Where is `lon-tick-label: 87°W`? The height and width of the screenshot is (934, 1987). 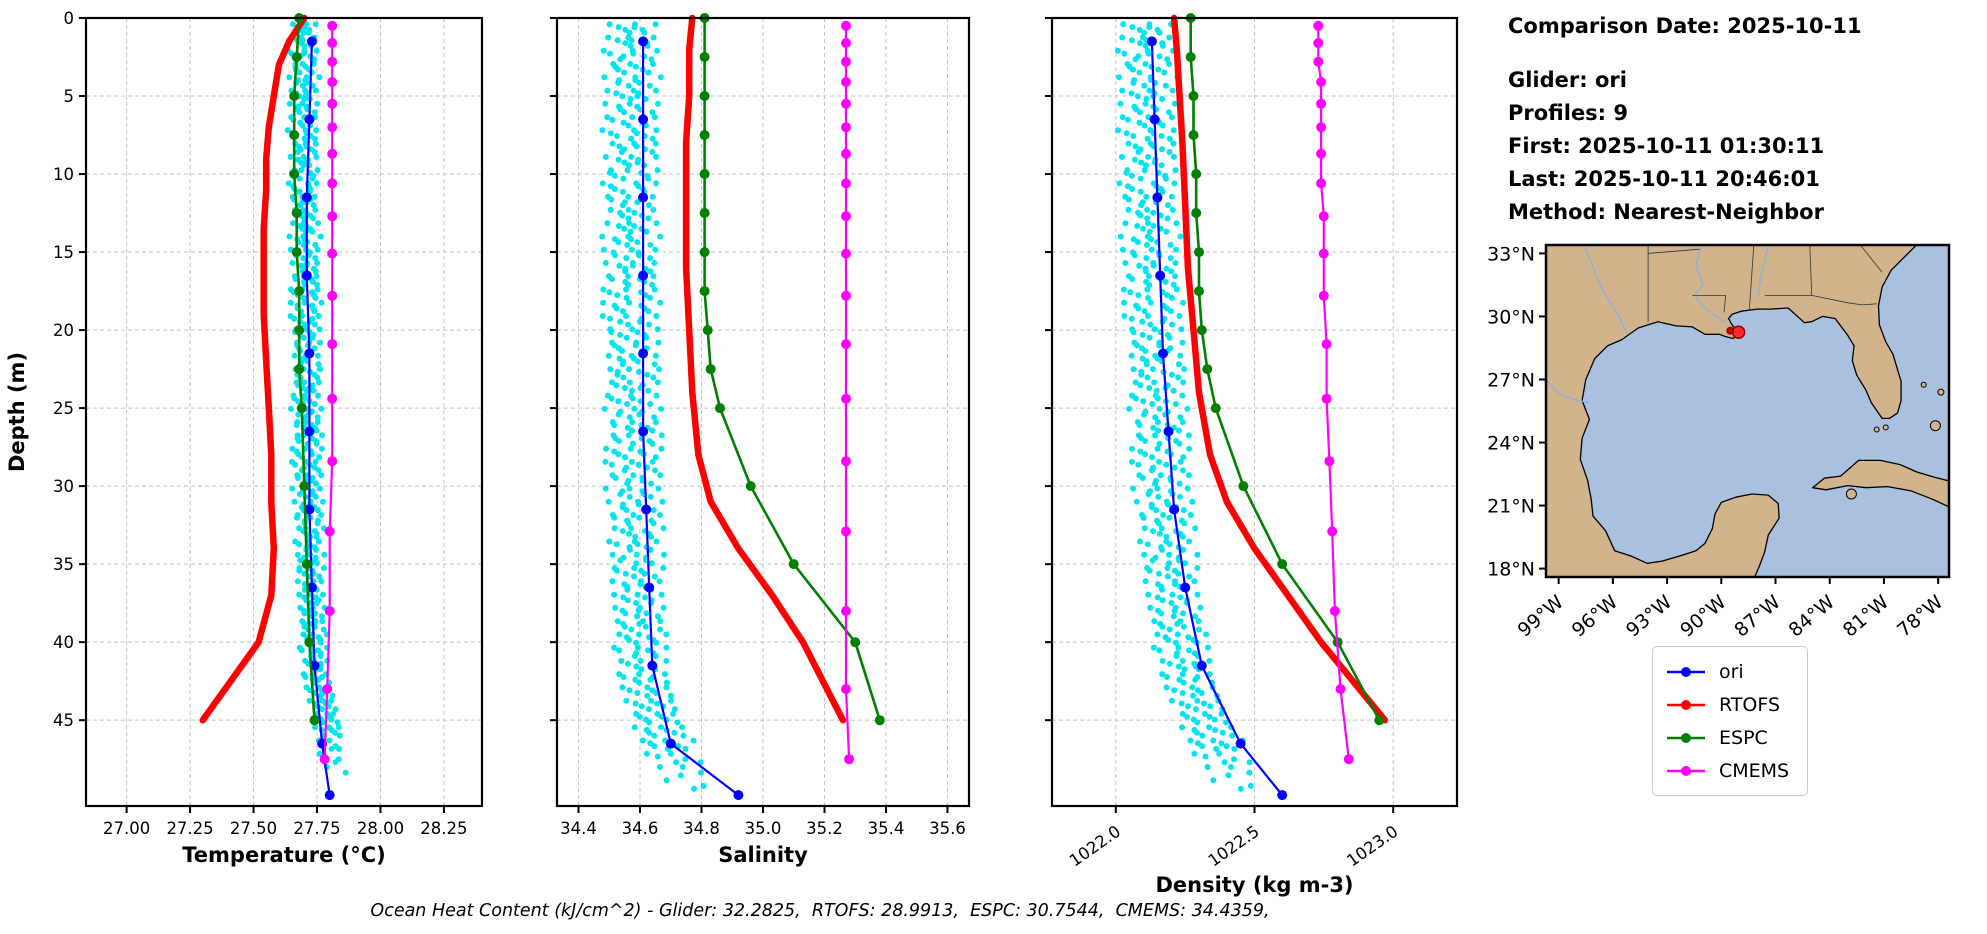 lon-tick-label: 87°W is located at coordinates (1757, 616).